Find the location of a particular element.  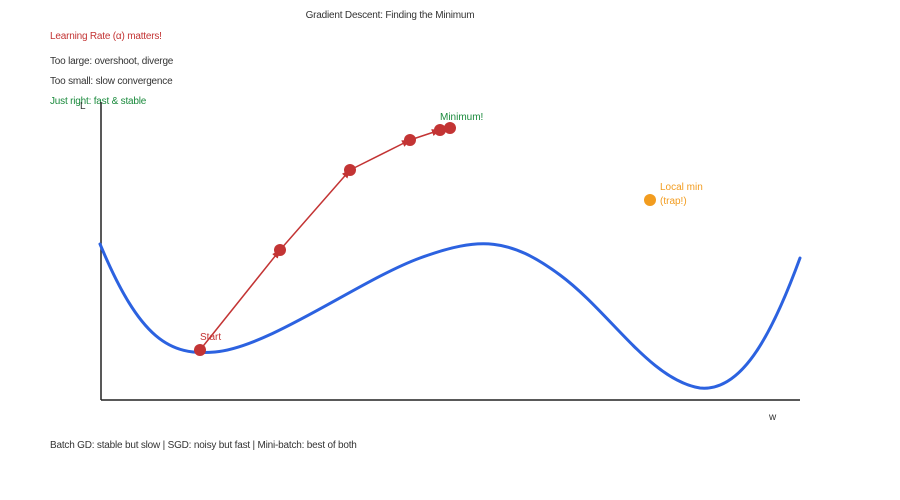

x-axis-label: w is located at coordinates (772, 417).